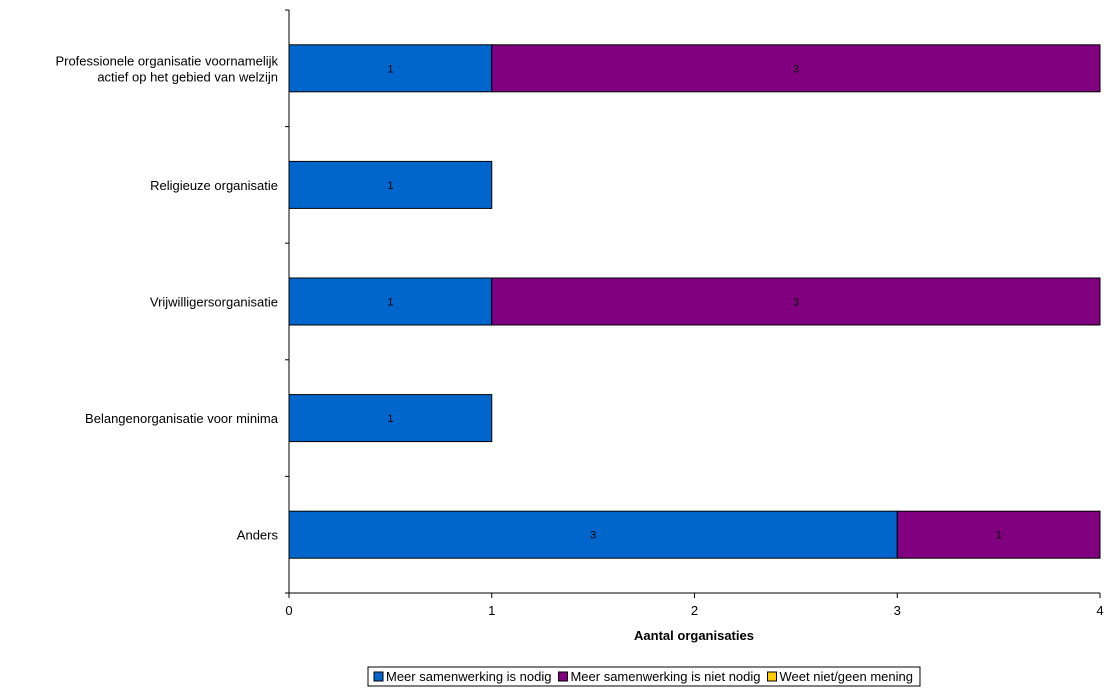  Describe the element at coordinates (214, 185) in the screenshot. I see `category-label: Religieuze organisatie` at that location.